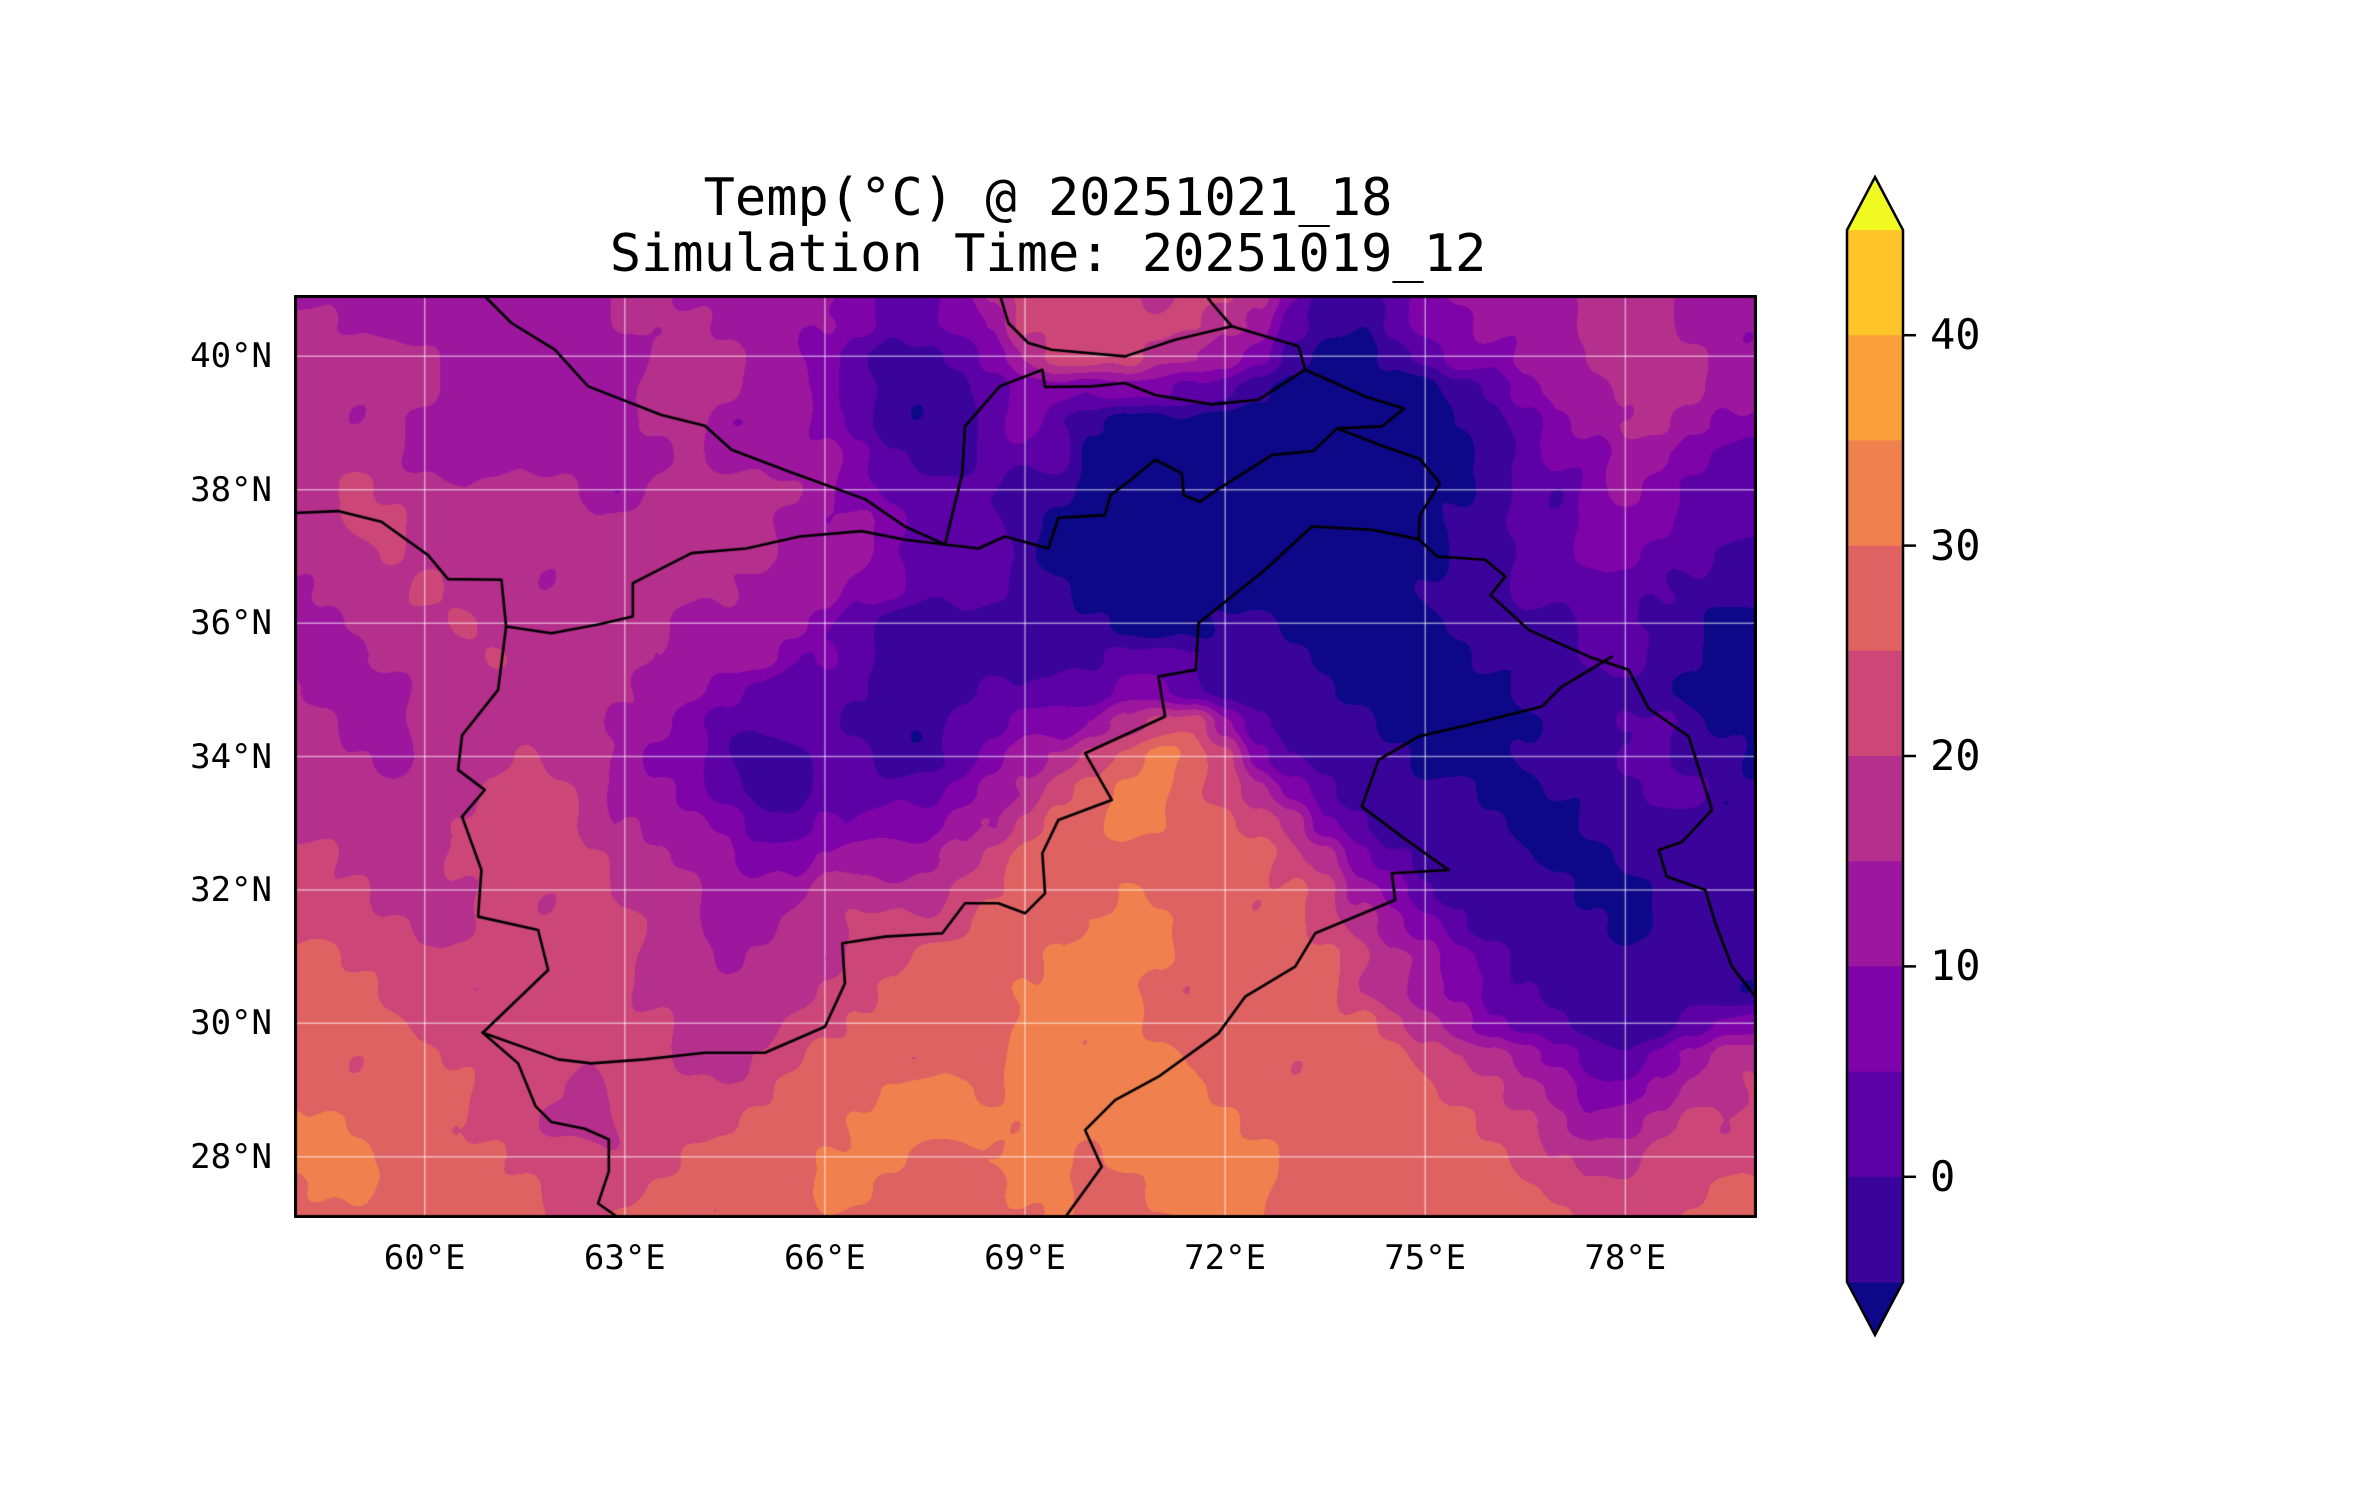  I want to click on colorbar-tick-label-0: 0, so click(1943, 1176).